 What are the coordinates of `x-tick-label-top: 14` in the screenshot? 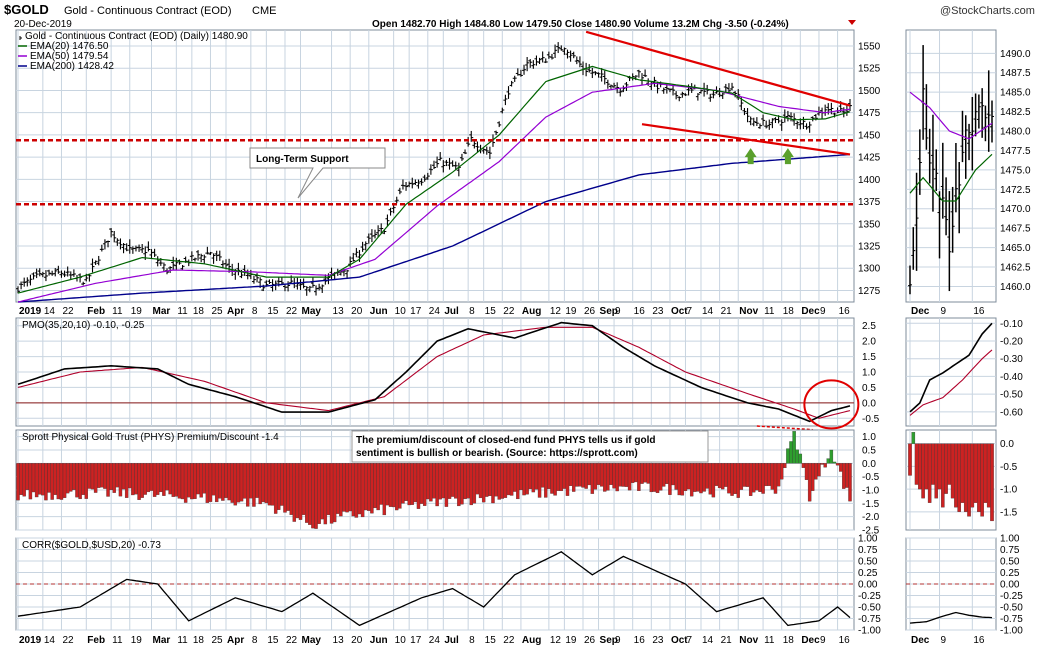 It's located at (708, 311).